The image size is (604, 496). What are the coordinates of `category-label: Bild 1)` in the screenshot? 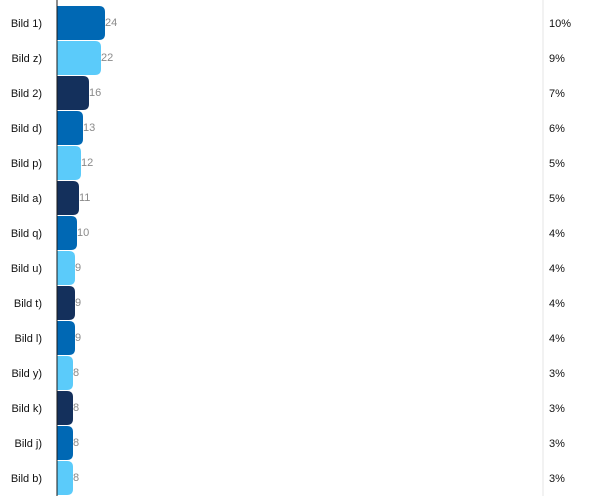 It's located at (26, 24).